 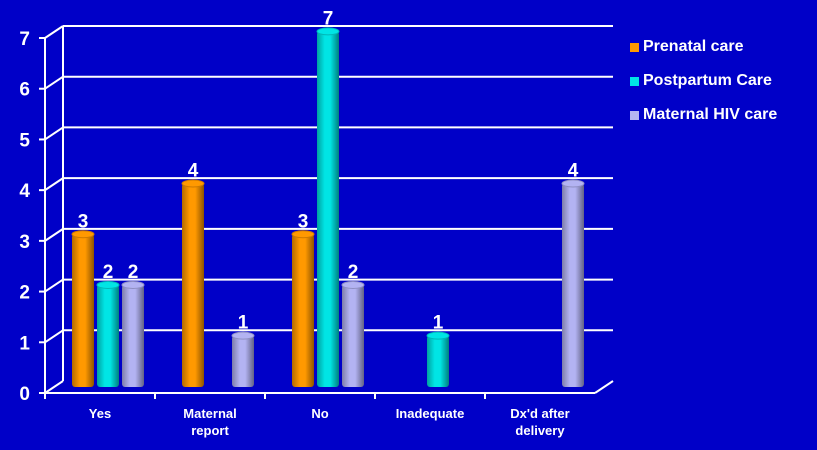 What do you see at coordinates (539, 422) in the screenshot?
I see `x-tick-label-dx-d-after-delivery: Dx'd after delivery` at bounding box center [539, 422].